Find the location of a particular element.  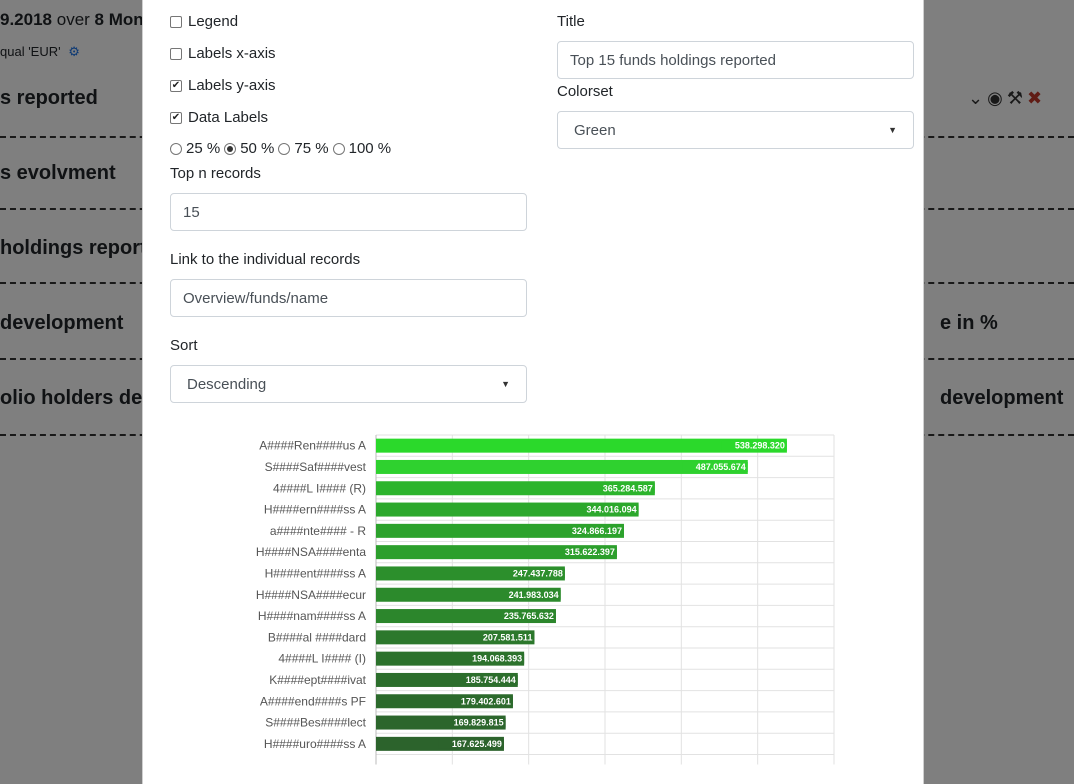

y-tick-label: S####Saf####vest is located at coordinates (316, 467).